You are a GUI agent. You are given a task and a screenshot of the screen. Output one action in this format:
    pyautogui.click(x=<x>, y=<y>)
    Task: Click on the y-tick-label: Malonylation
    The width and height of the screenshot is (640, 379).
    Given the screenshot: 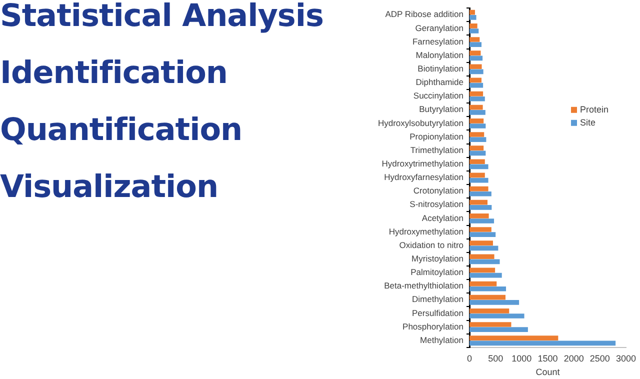 What is the action you would take?
    pyautogui.click(x=440, y=55)
    